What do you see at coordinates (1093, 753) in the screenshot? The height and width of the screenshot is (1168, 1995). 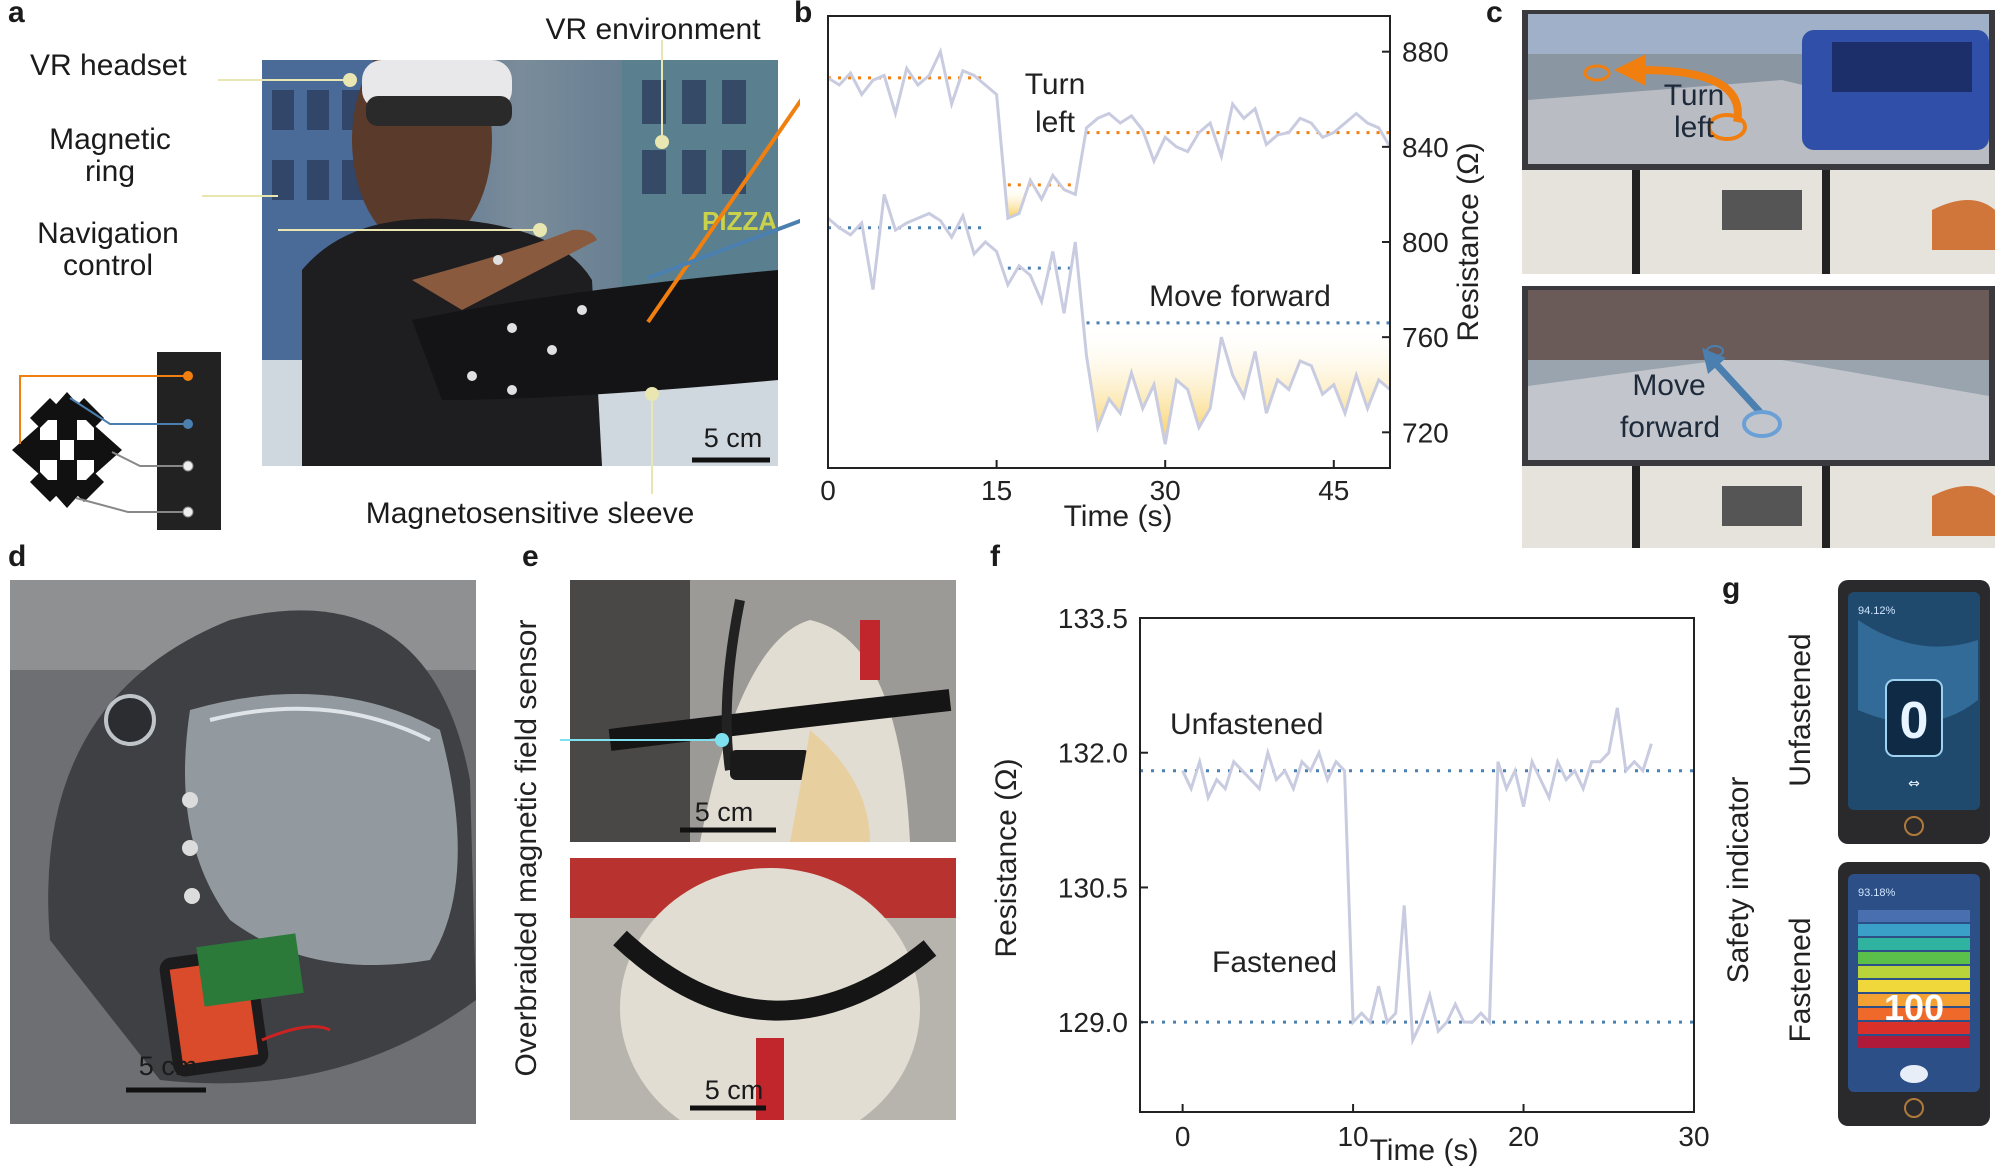 I see `chart-f-ytick-label-2: 132.0` at bounding box center [1093, 753].